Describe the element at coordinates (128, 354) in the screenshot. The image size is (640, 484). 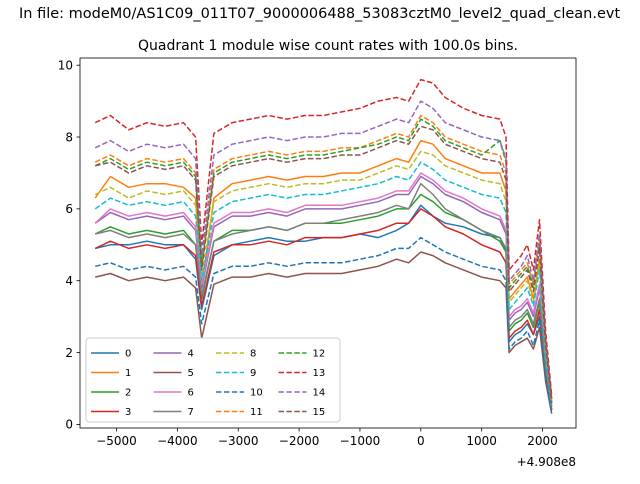
I see `legend-label: 0` at that location.